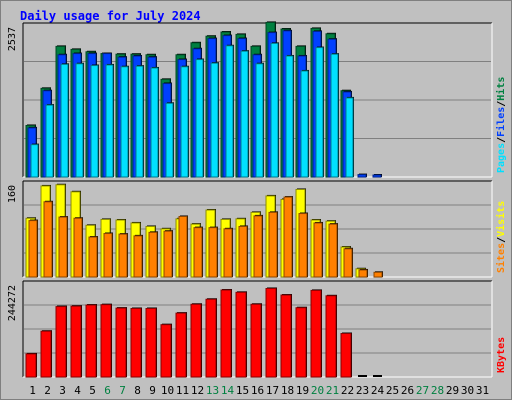  What do you see at coordinates (92, 390) in the screenshot?
I see `x-tick-label: 5` at bounding box center [92, 390].